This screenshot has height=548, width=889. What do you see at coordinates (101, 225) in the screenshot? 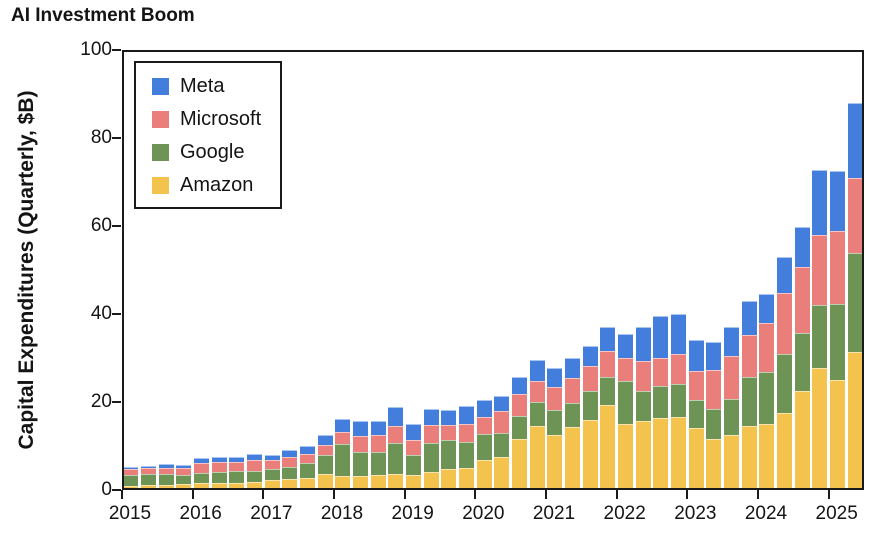
I see `y-tick-label-60: 60` at bounding box center [101, 225].